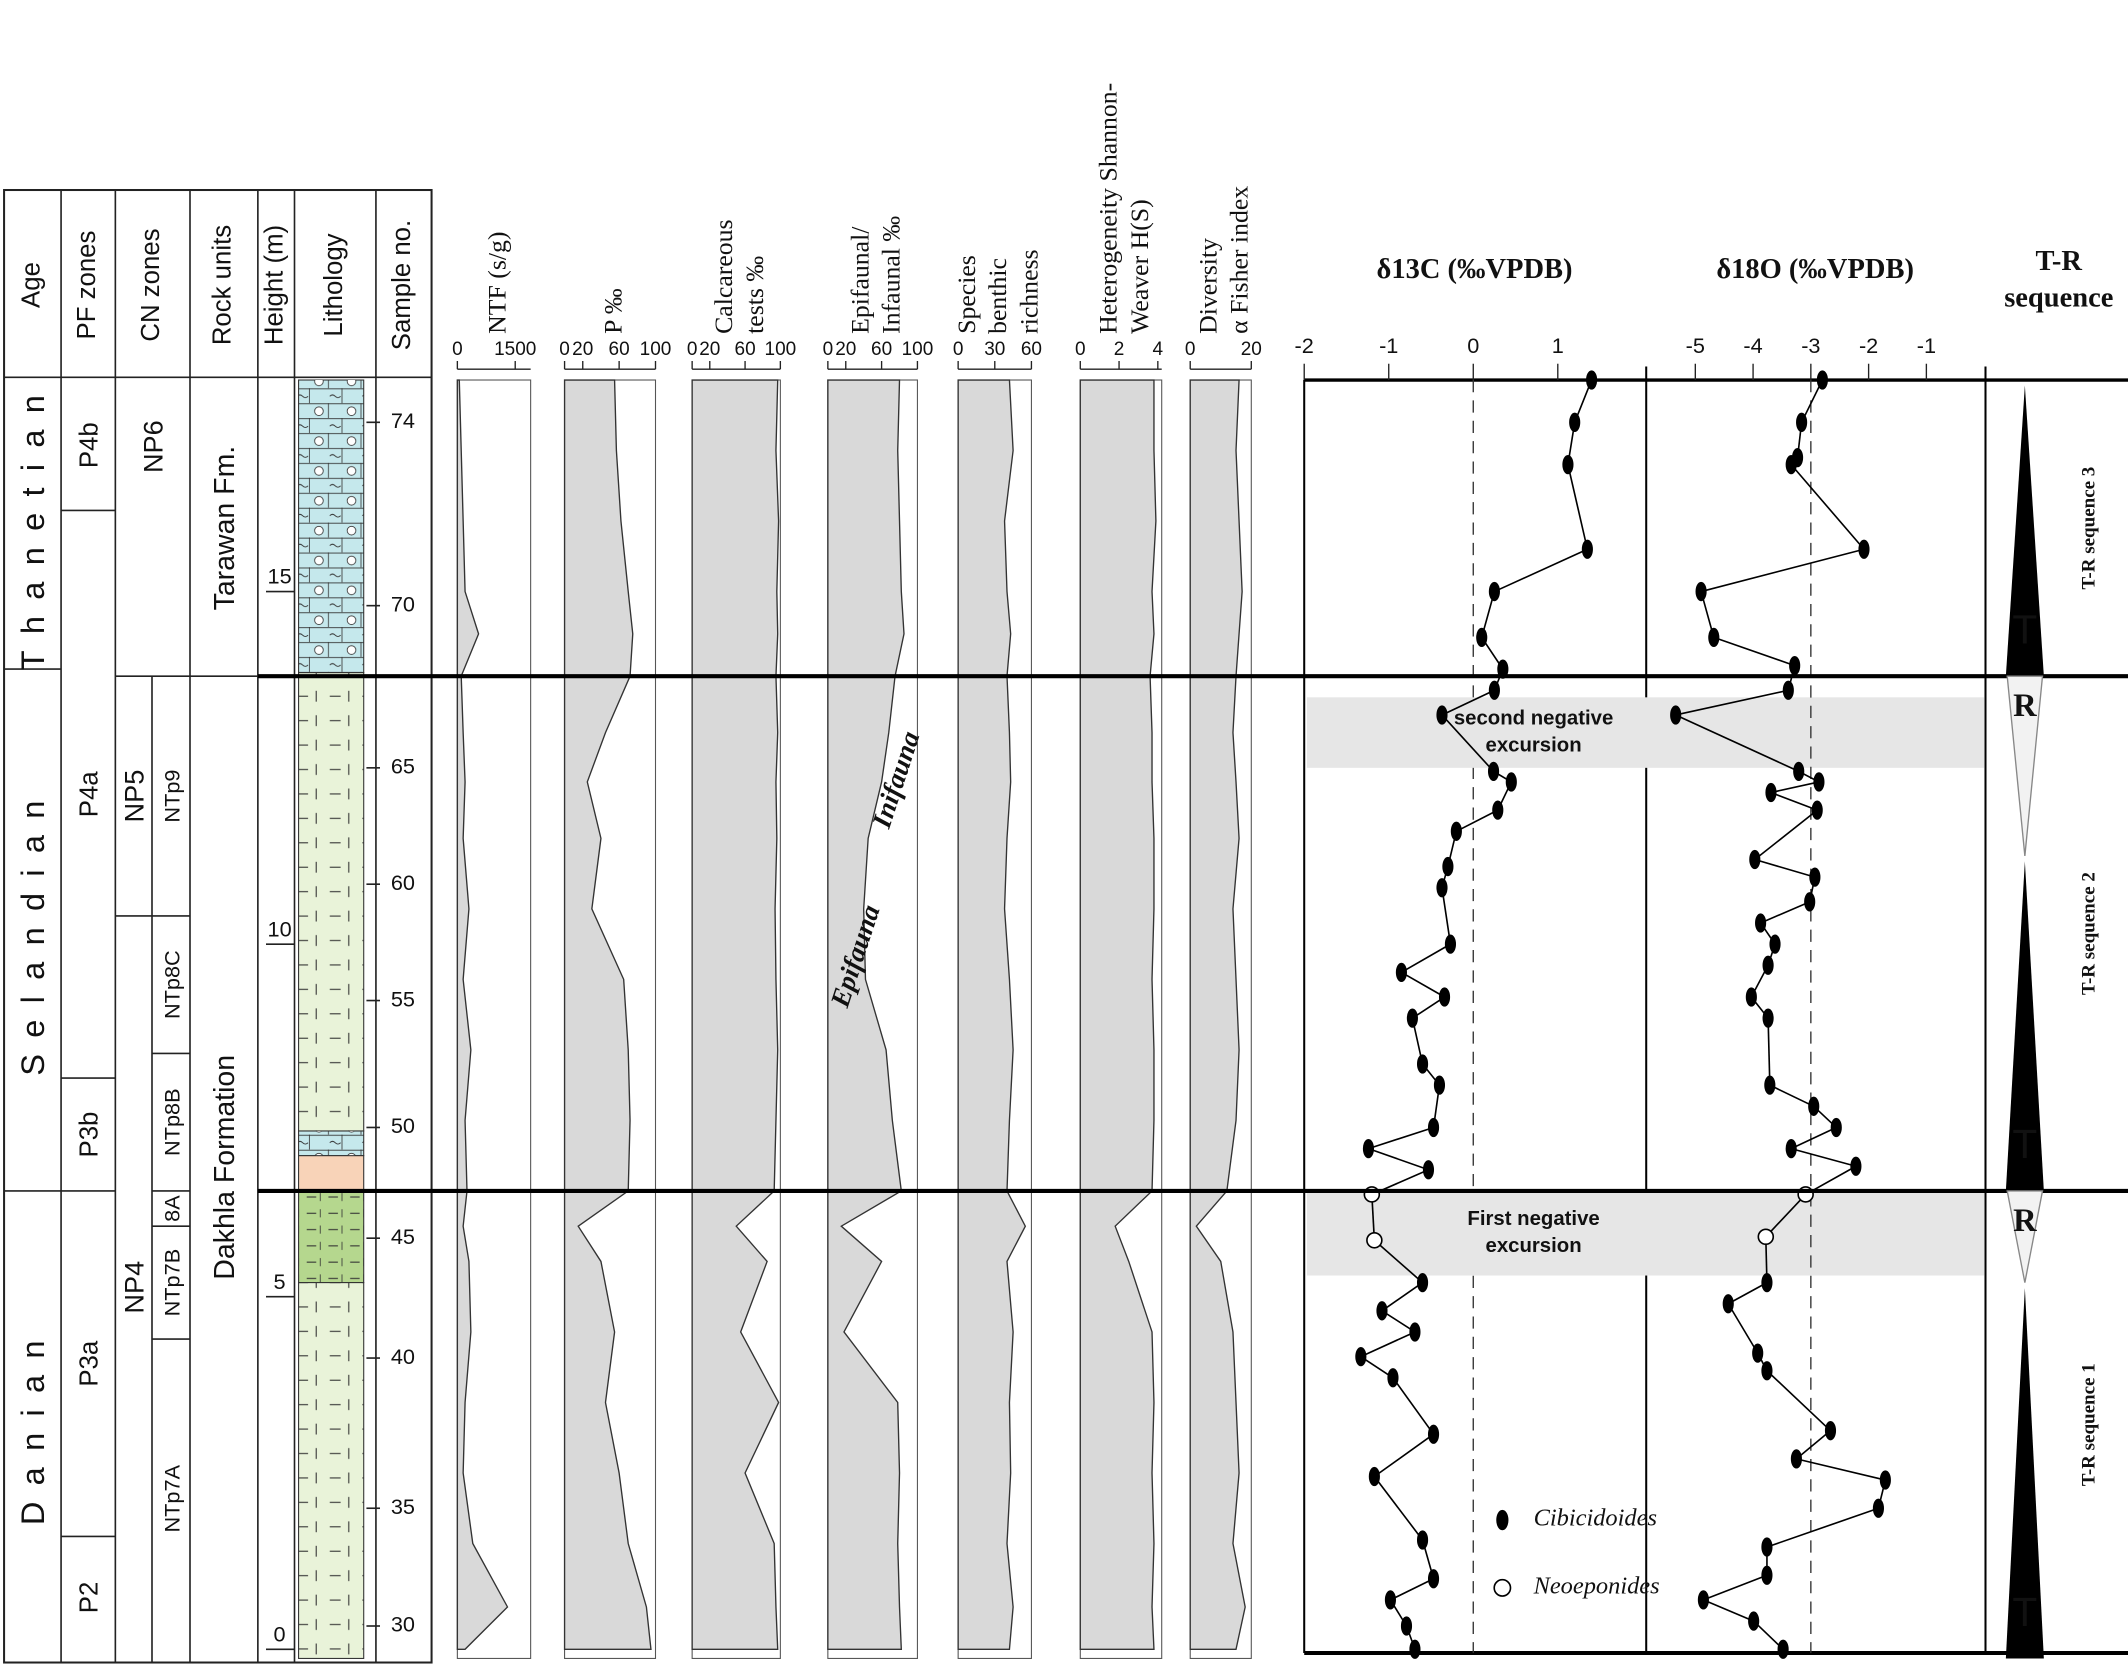 This screenshot has height=1669, width=2128. I want to click on panel-title: Calcareous, so click(723, 276).